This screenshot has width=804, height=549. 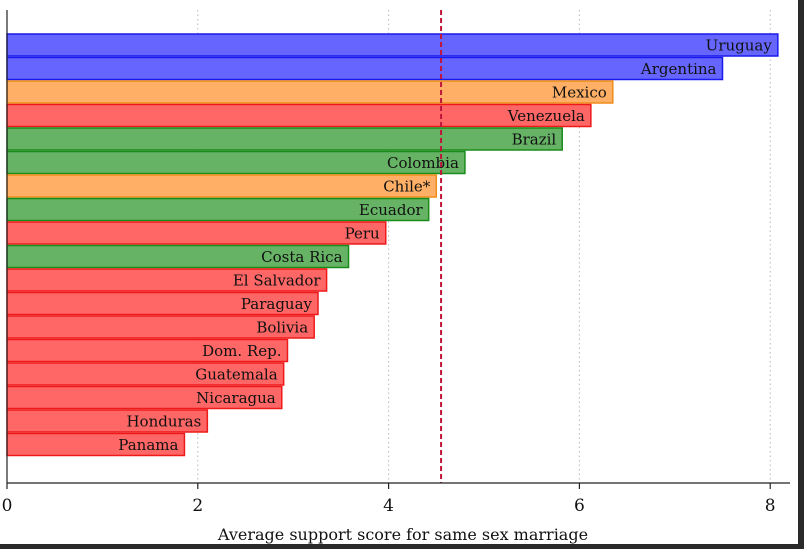 What do you see at coordinates (148, 445) in the screenshot?
I see `bar-label: Panama` at bounding box center [148, 445].